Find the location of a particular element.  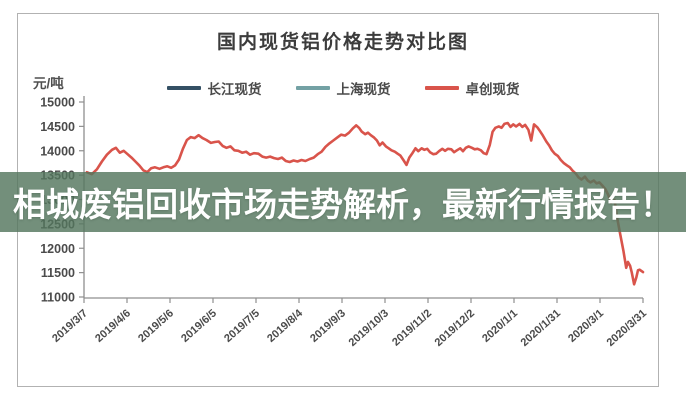

svg-text: 2019/12/2 is located at coordinates (455, 328).